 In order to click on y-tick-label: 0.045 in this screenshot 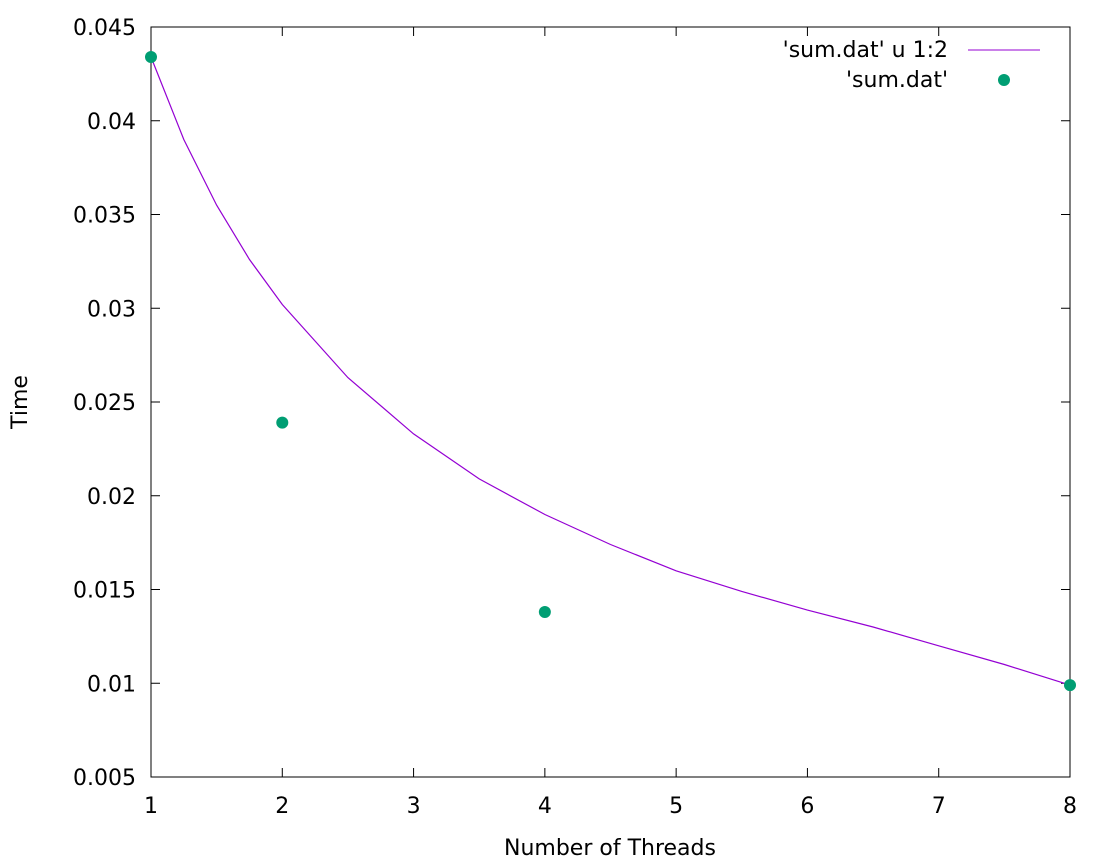, I will do `click(104, 28)`.